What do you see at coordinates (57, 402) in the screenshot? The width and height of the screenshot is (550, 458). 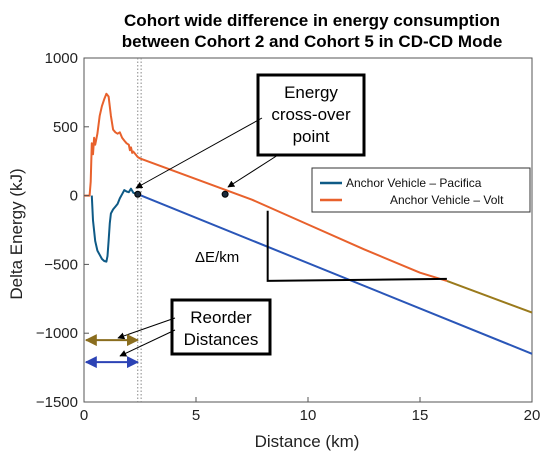 I see `y-tick-label: −1500` at bounding box center [57, 402].